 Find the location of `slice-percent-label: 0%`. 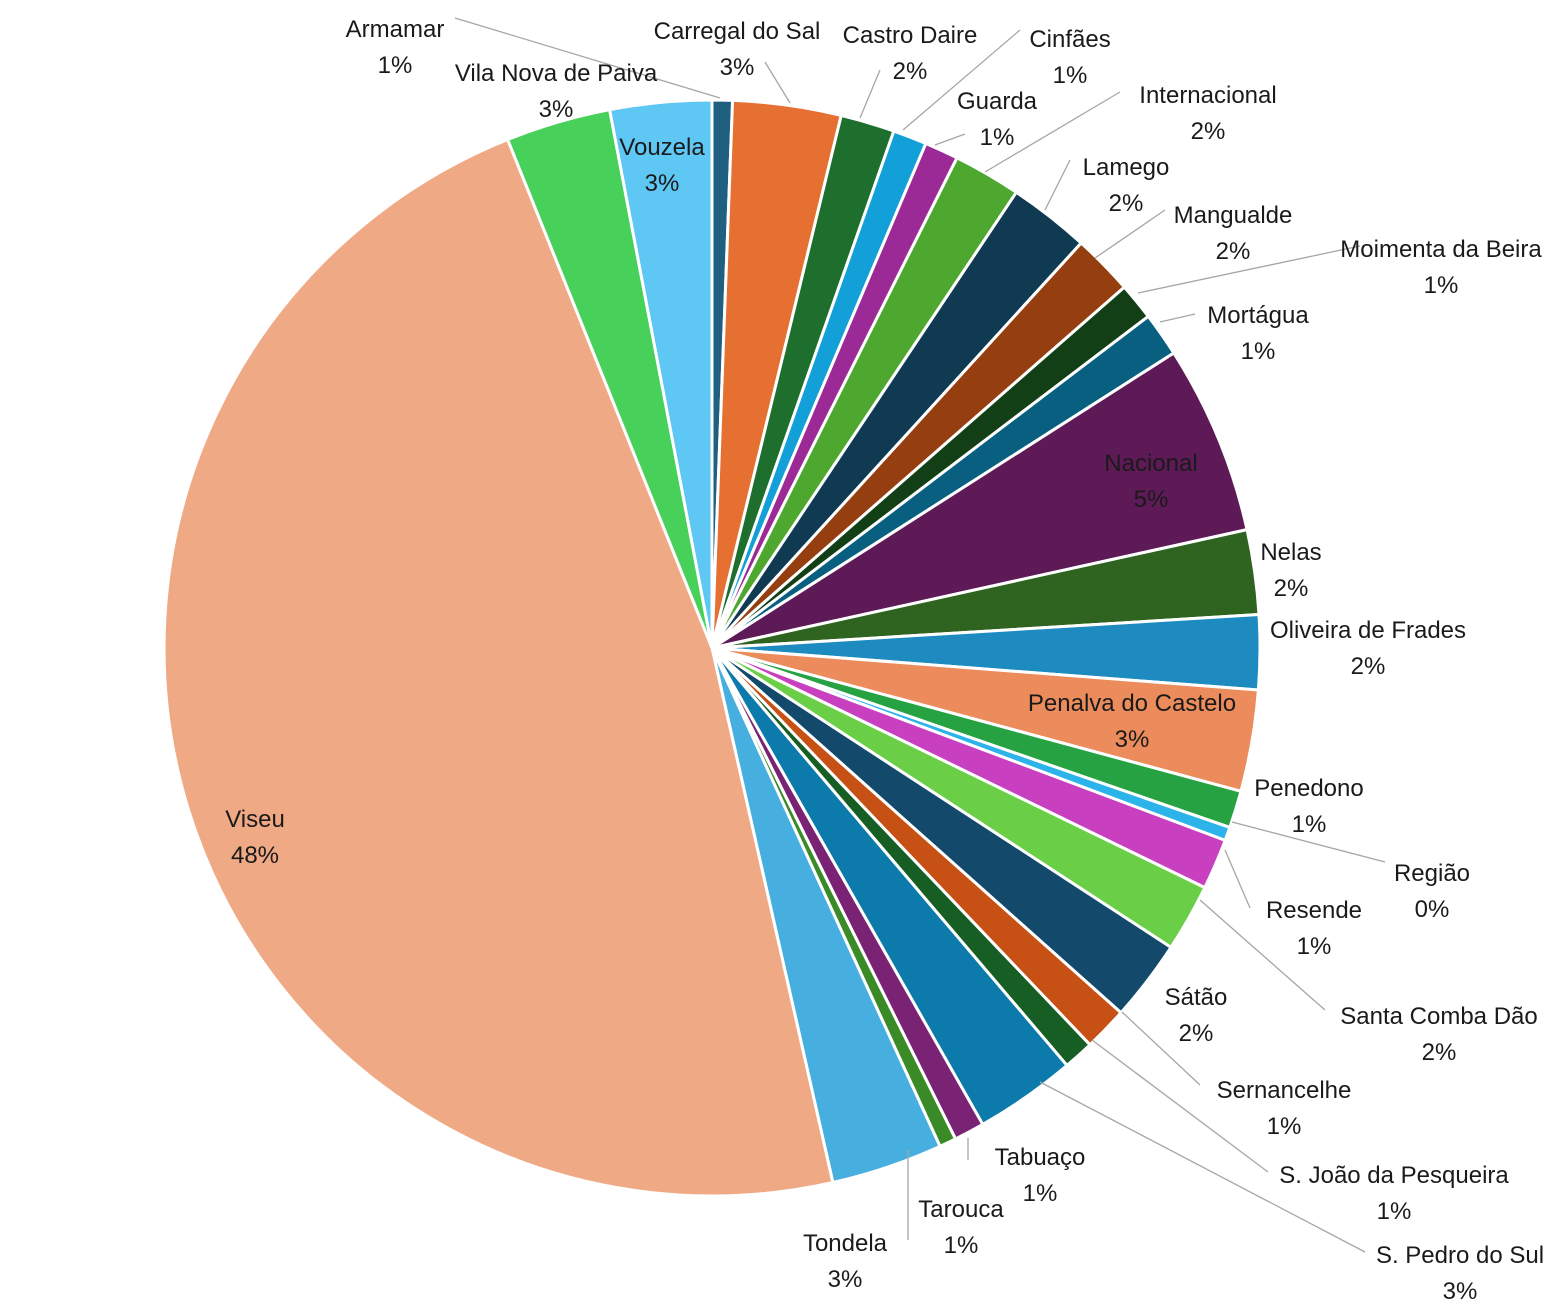

slice-percent-label: 0% is located at coordinates (1432, 909).